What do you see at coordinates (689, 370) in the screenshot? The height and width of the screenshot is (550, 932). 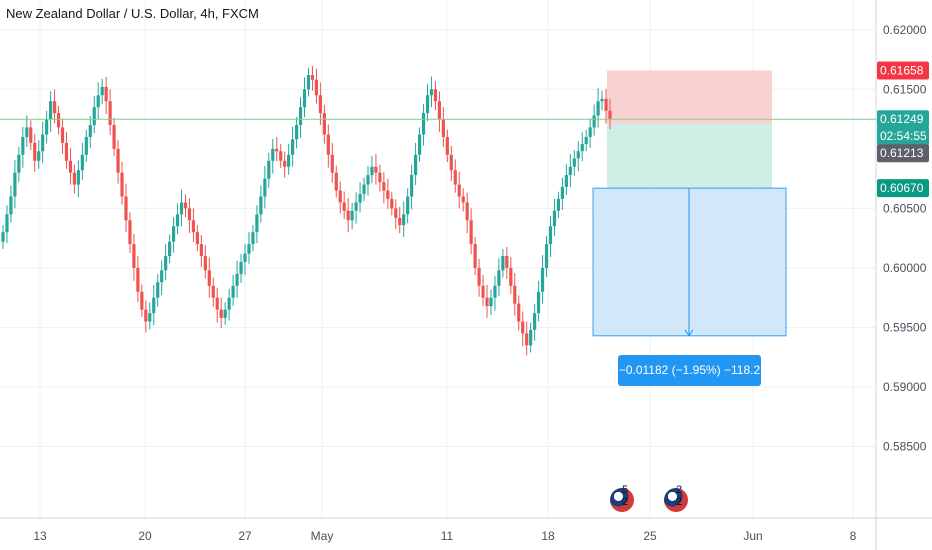 I see `measure-label: −0.01182 (−1.95%) −118.2` at bounding box center [689, 370].